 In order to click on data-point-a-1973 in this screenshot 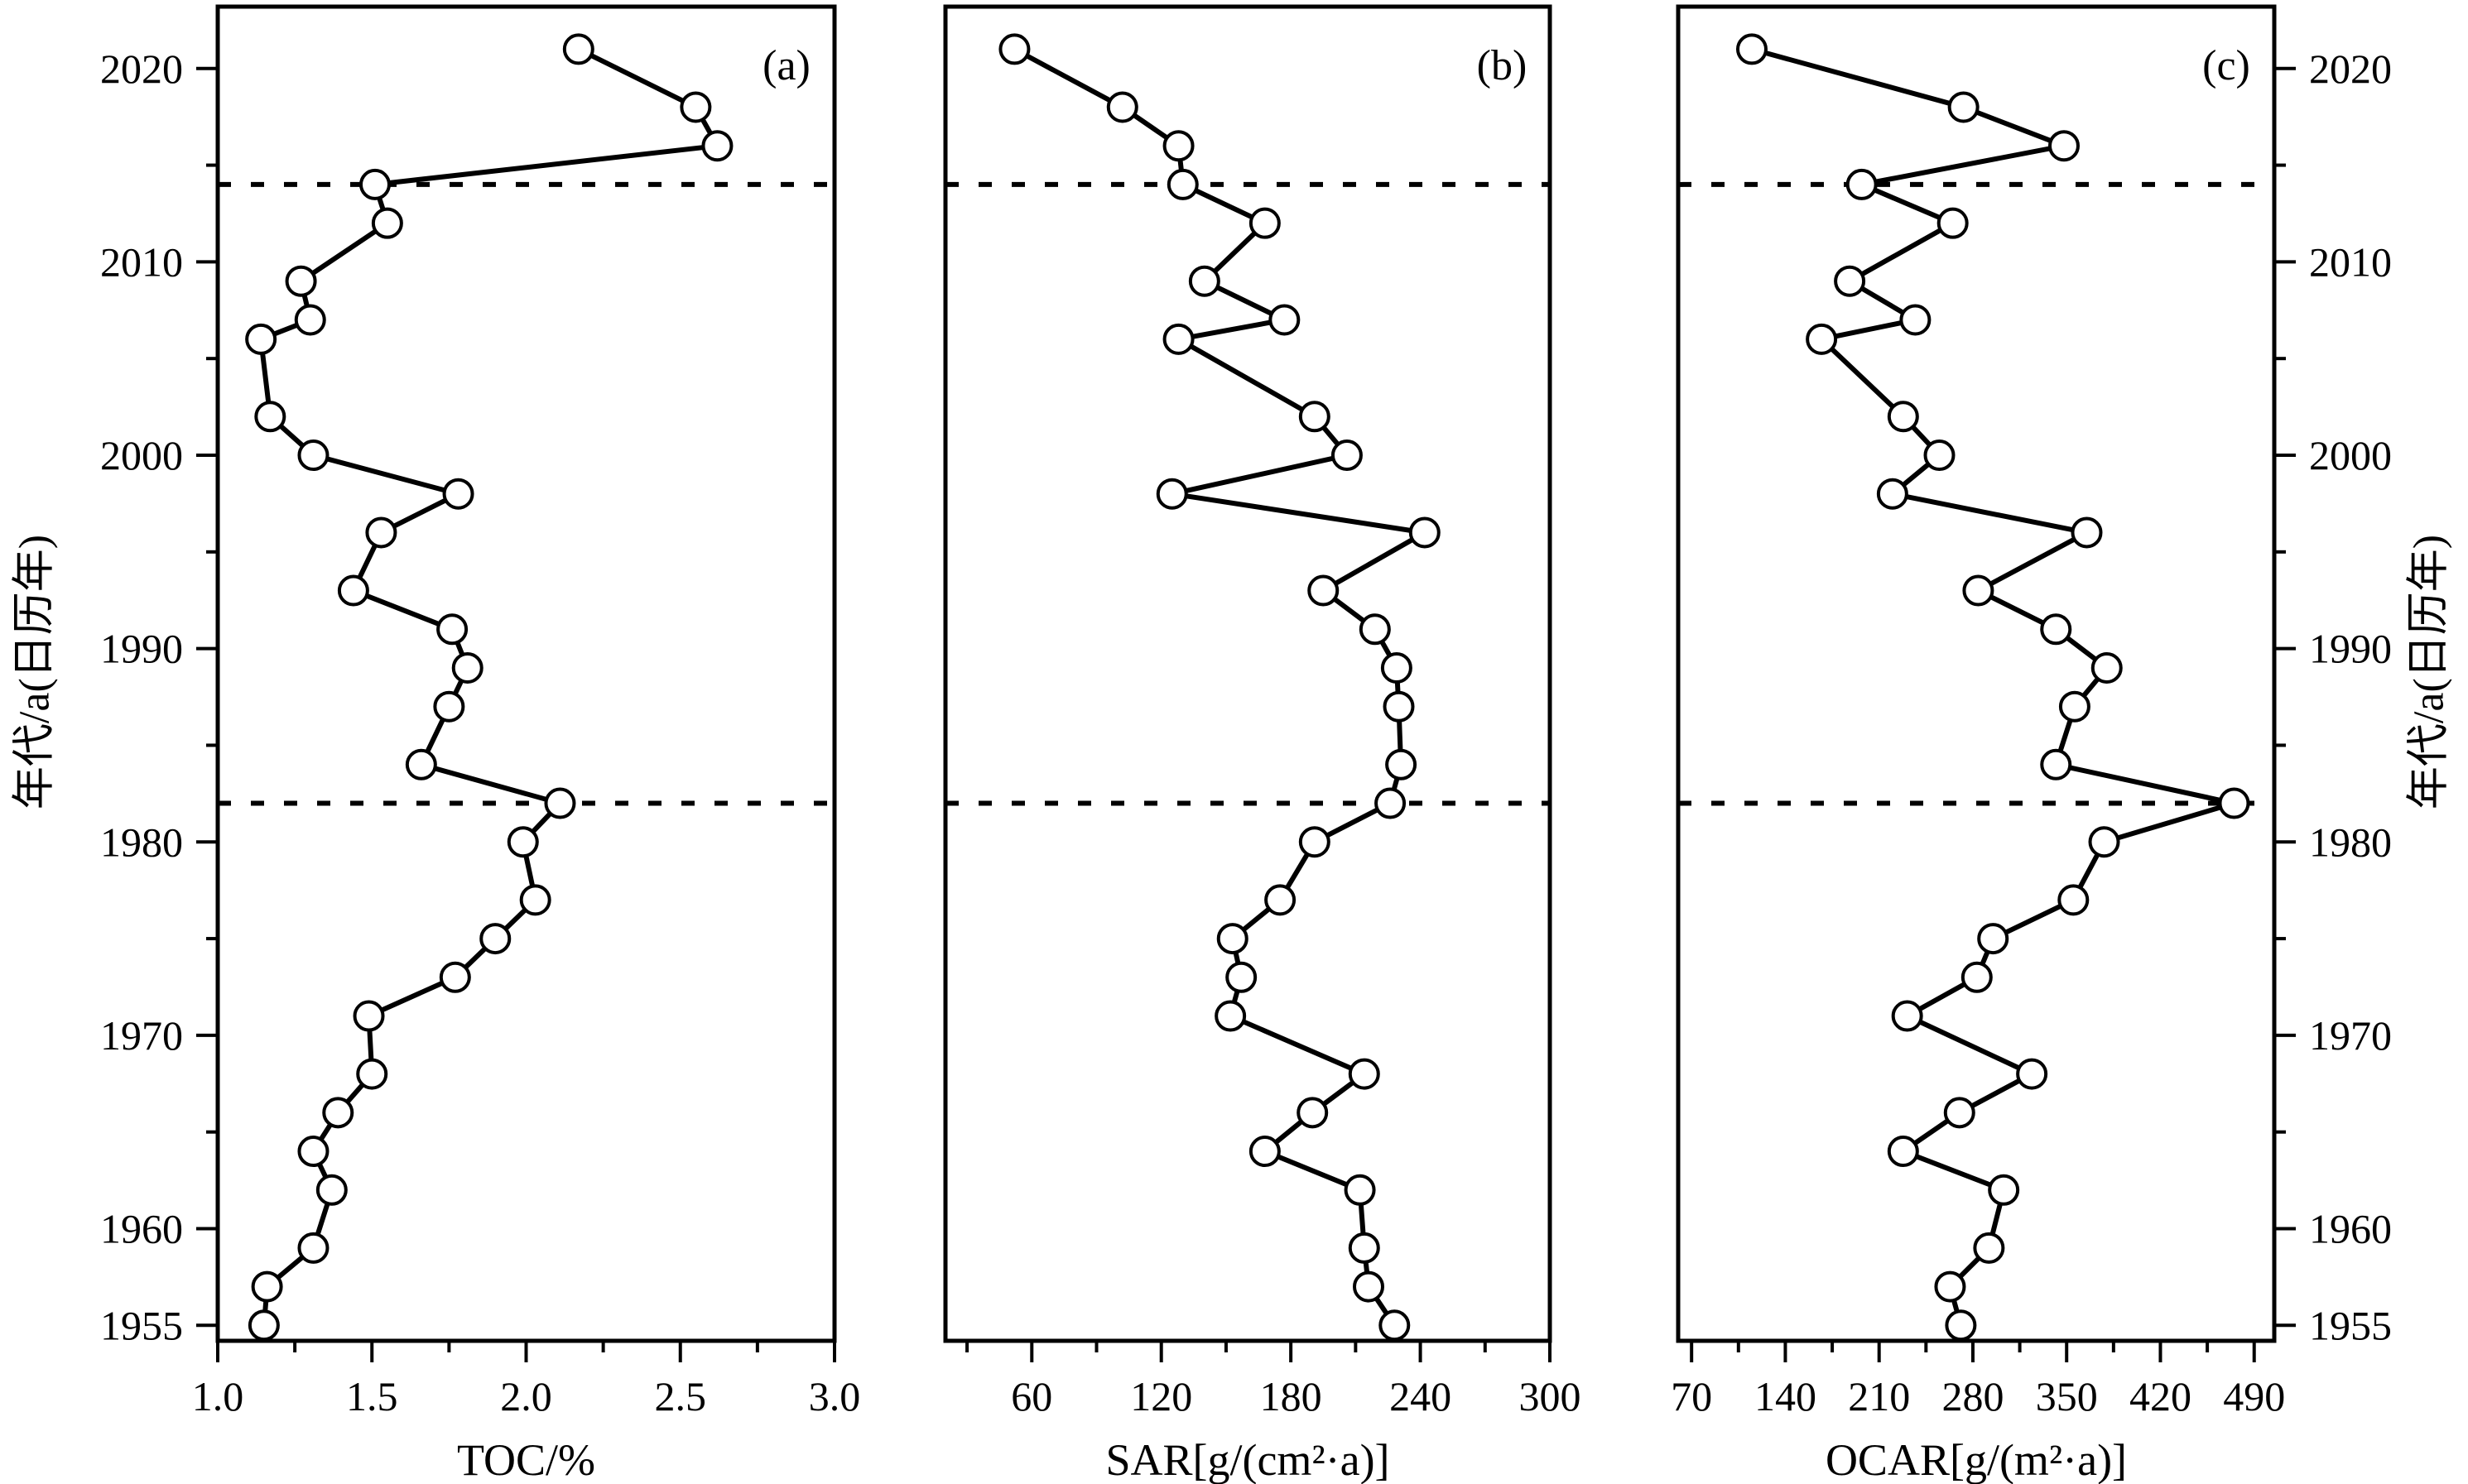, I will do `click(455, 977)`.